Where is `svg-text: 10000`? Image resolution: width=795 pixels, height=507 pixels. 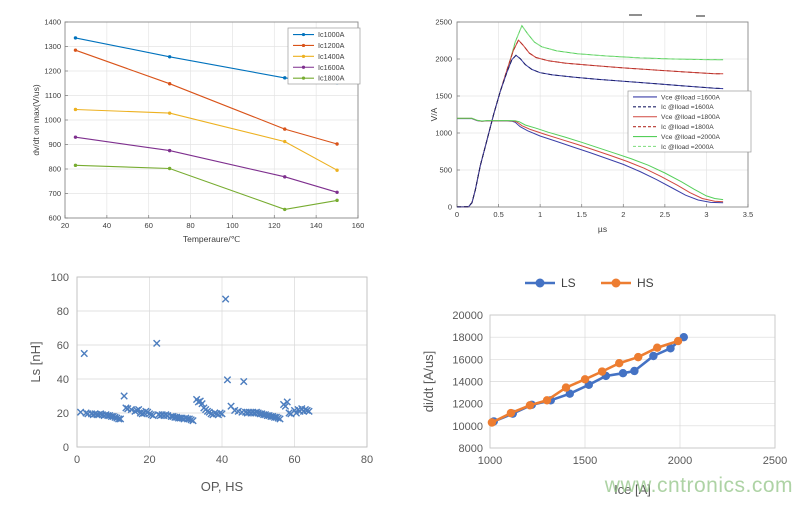 svg-text: 10000 is located at coordinates (467, 427).